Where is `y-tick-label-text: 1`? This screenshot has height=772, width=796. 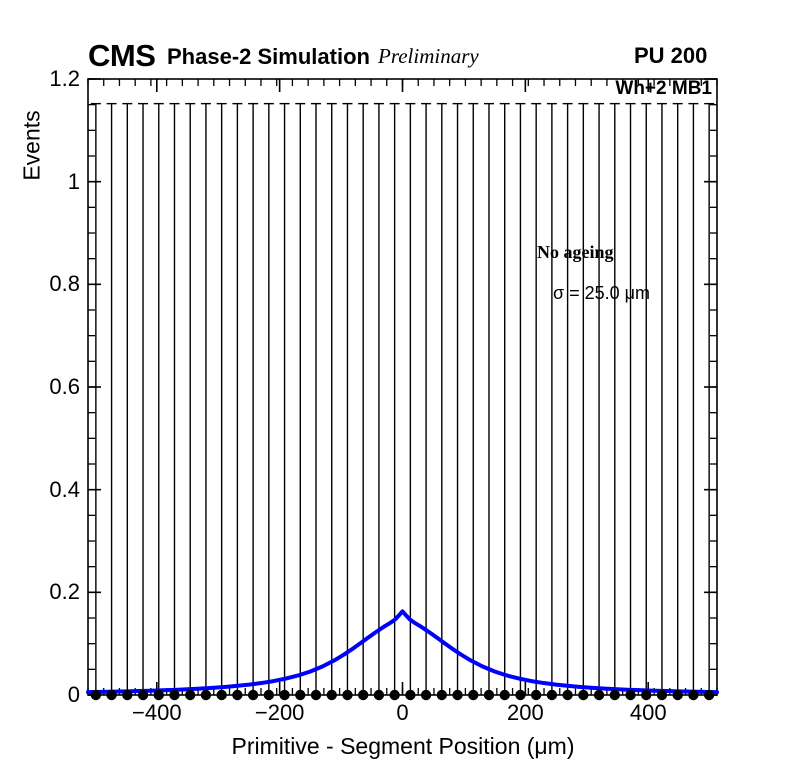
y-tick-label-text: 1 is located at coordinates (73, 181).